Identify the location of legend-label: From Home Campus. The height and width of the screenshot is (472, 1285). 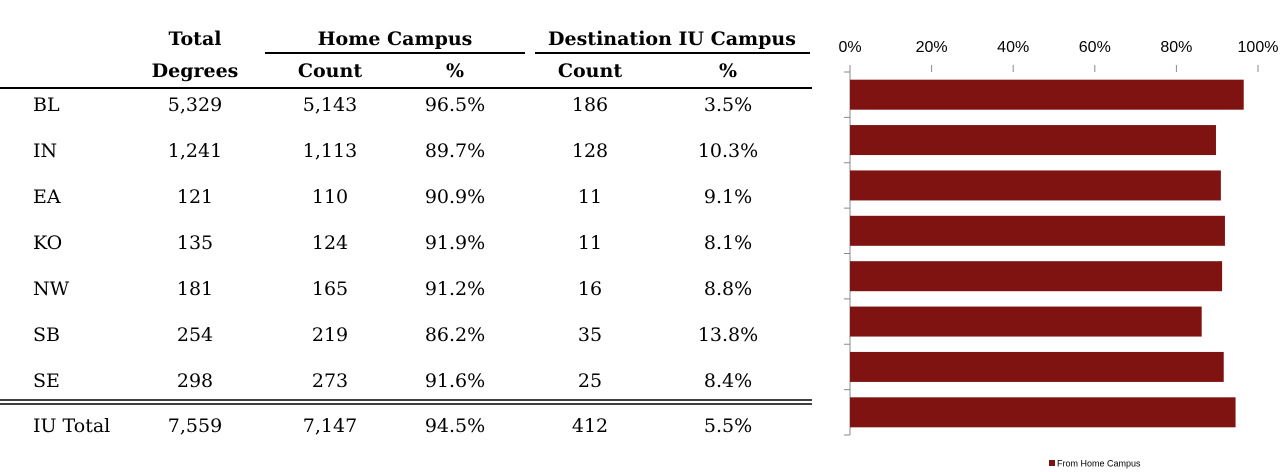
(1099, 463).